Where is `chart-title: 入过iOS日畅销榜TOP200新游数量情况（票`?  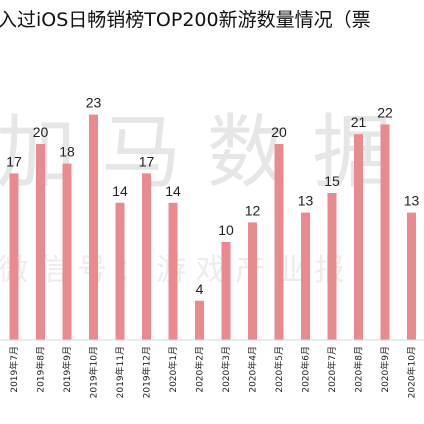
chart-title: 入过iOS日畅销榜TOP200新游数量情况（票 is located at coordinates (185, 20).